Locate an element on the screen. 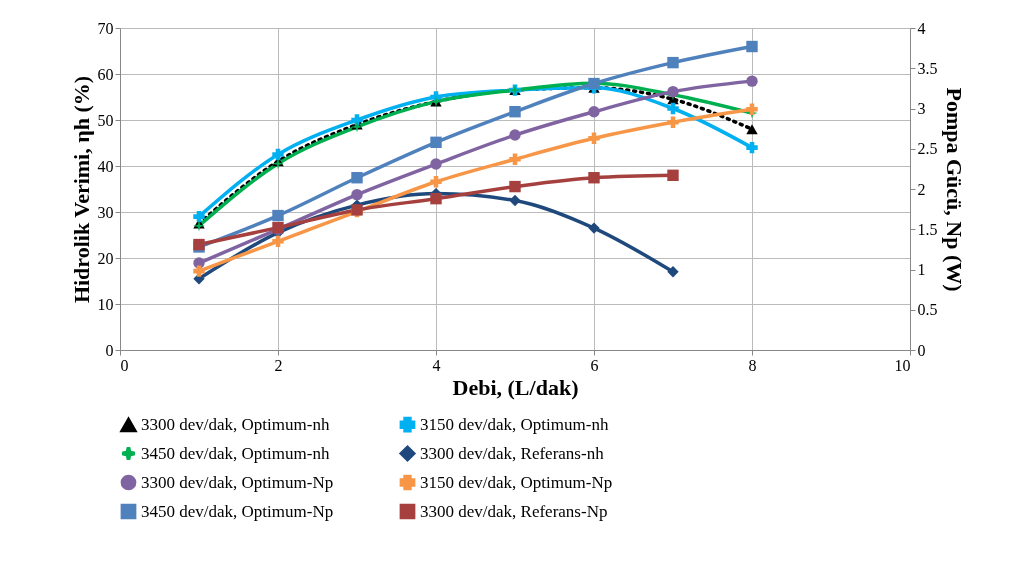 The height and width of the screenshot is (567, 1029). y2-tick-label: 4 is located at coordinates (921, 28).